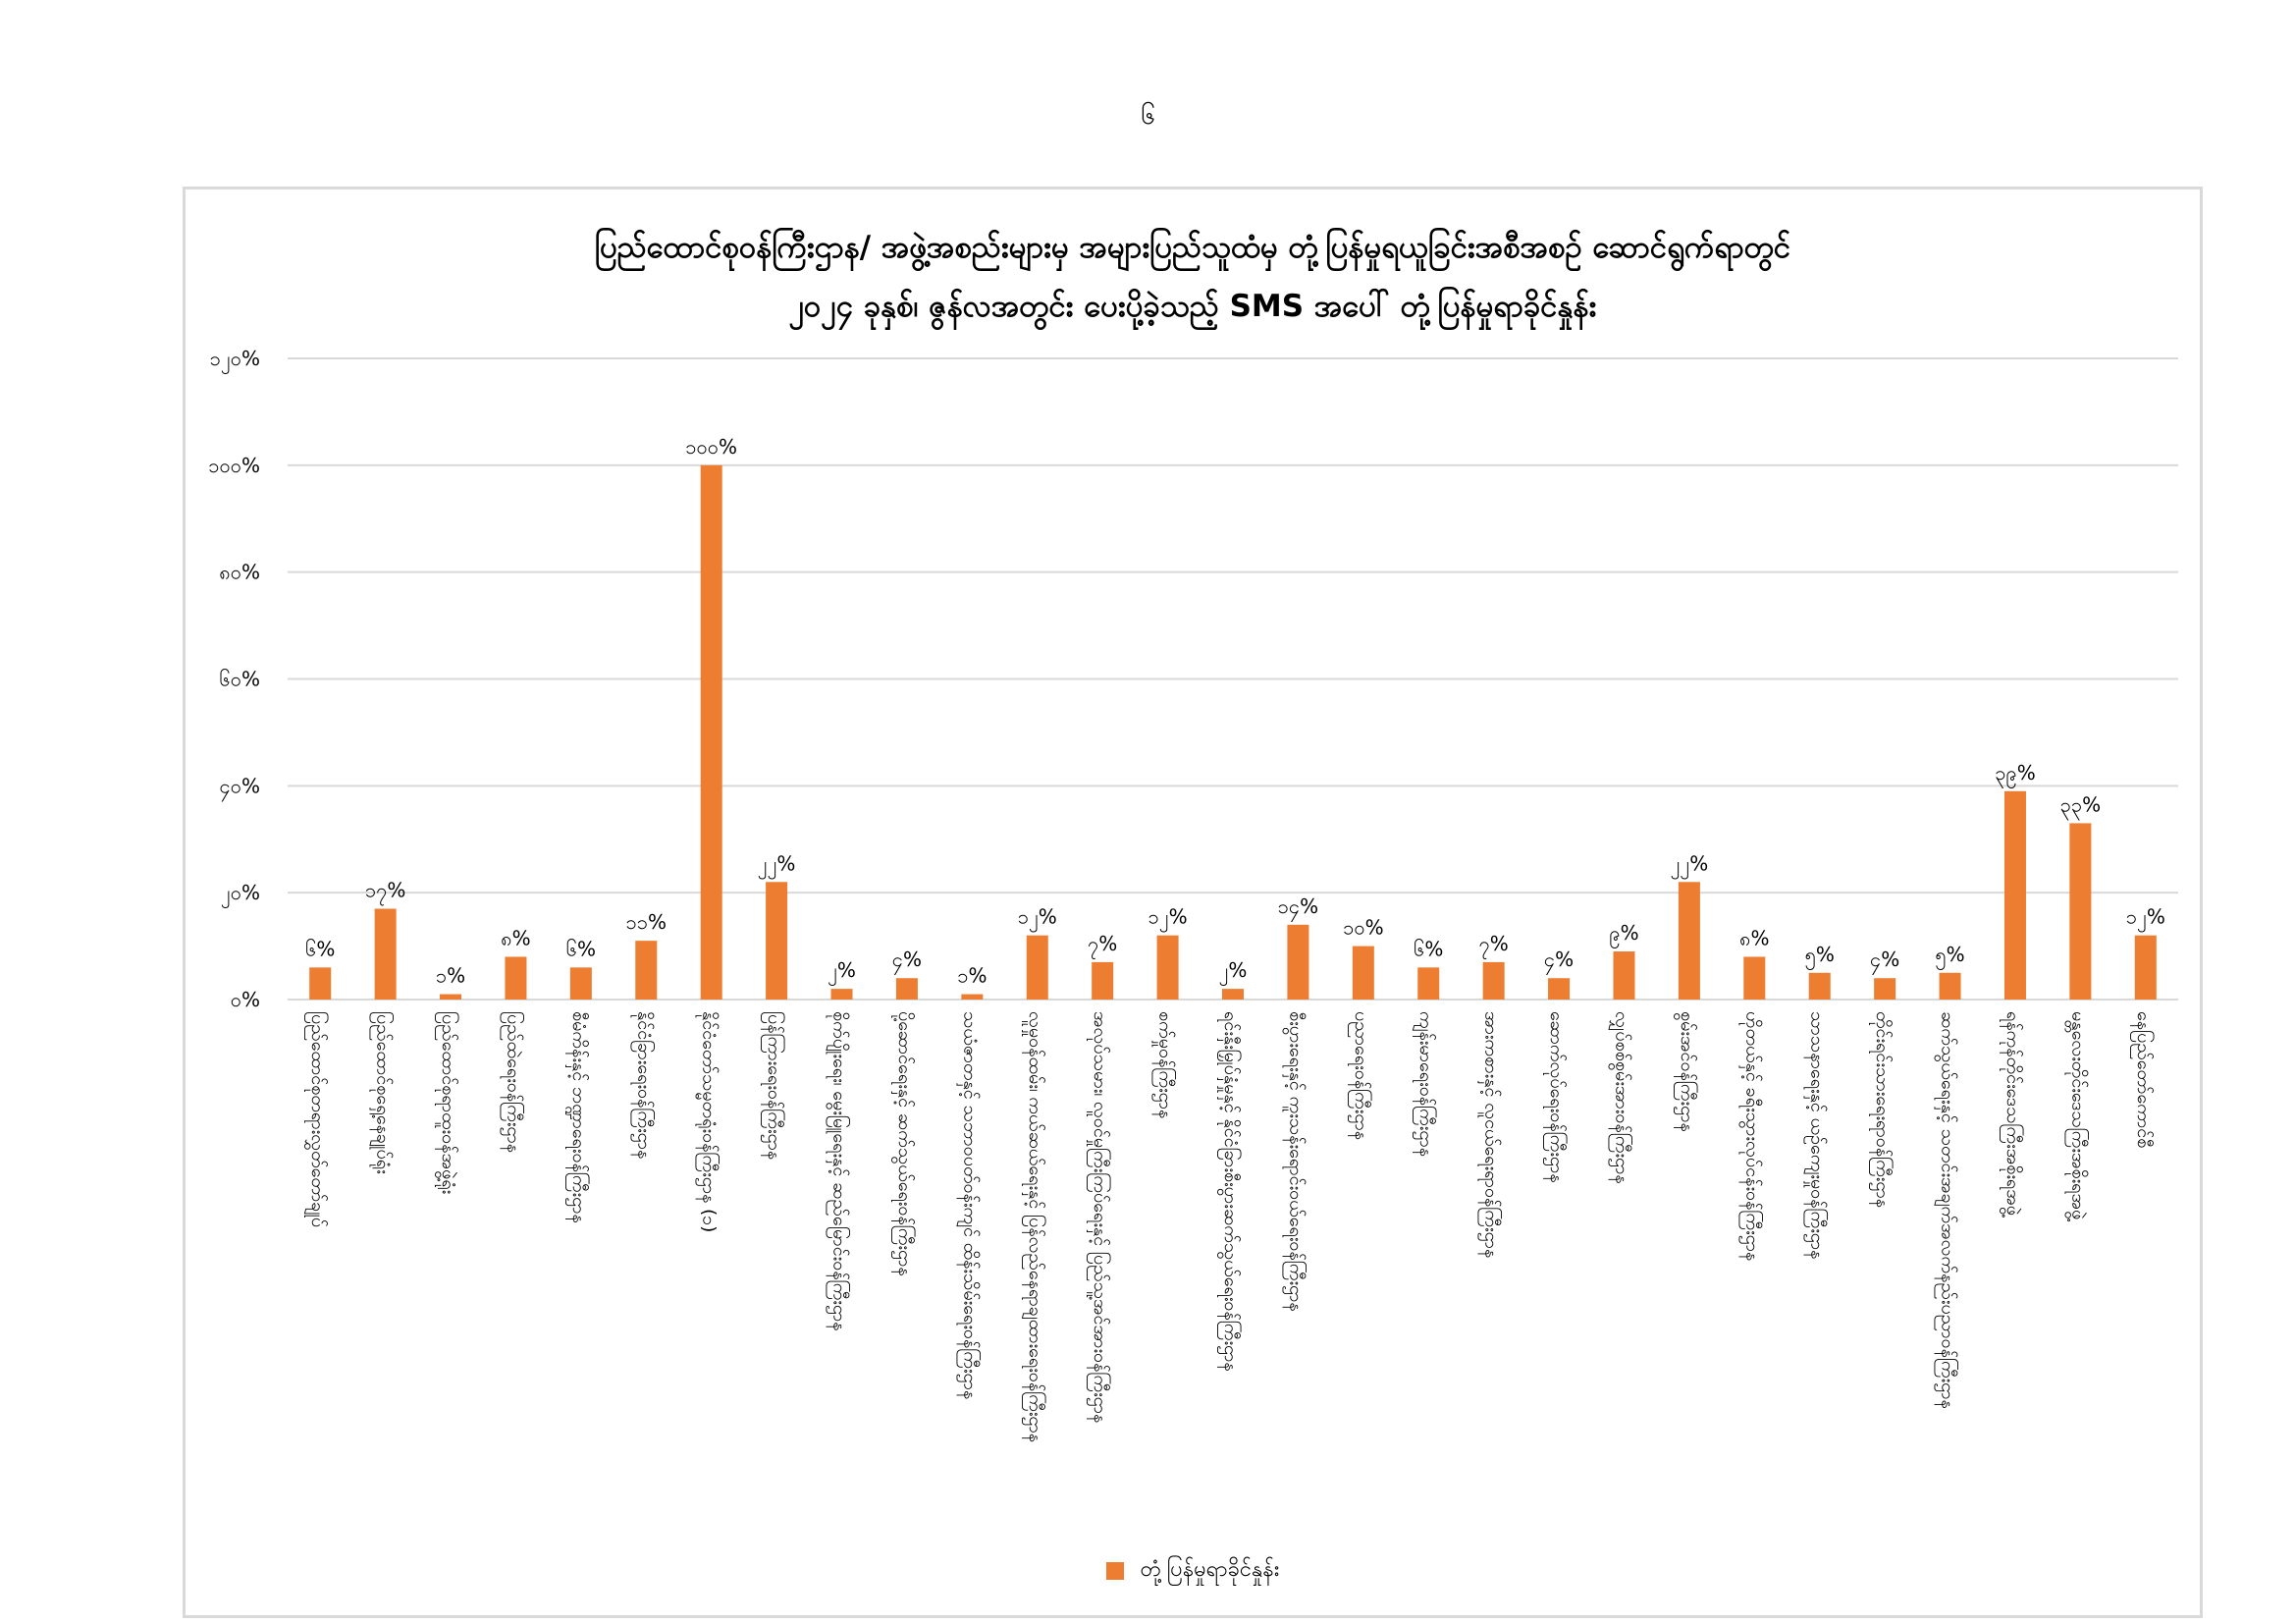 This screenshot has height=1624, width=2296. I want to click on y-tick-label: ၂၀%, so click(241, 894).